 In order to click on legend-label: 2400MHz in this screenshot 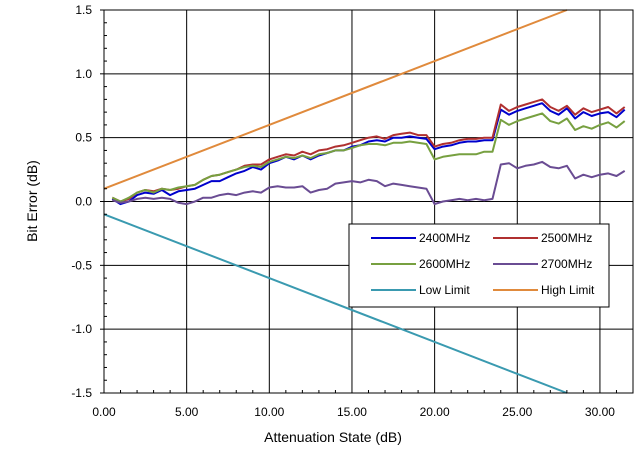, I will do `click(444, 238)`.